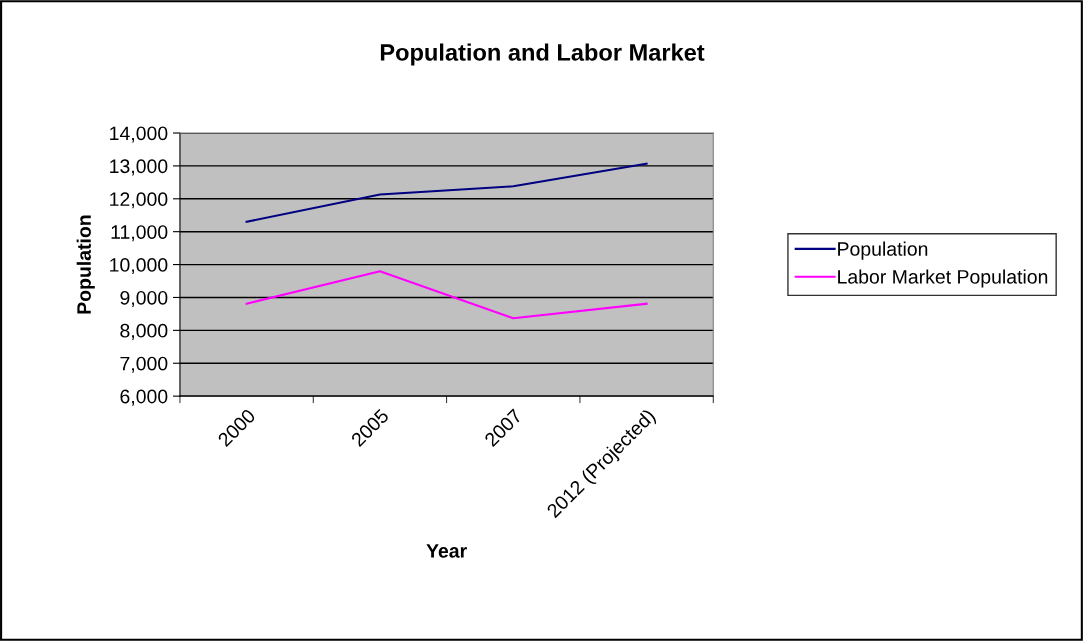  I want to click on y-tick-label: 12,000, so click(139, 200).